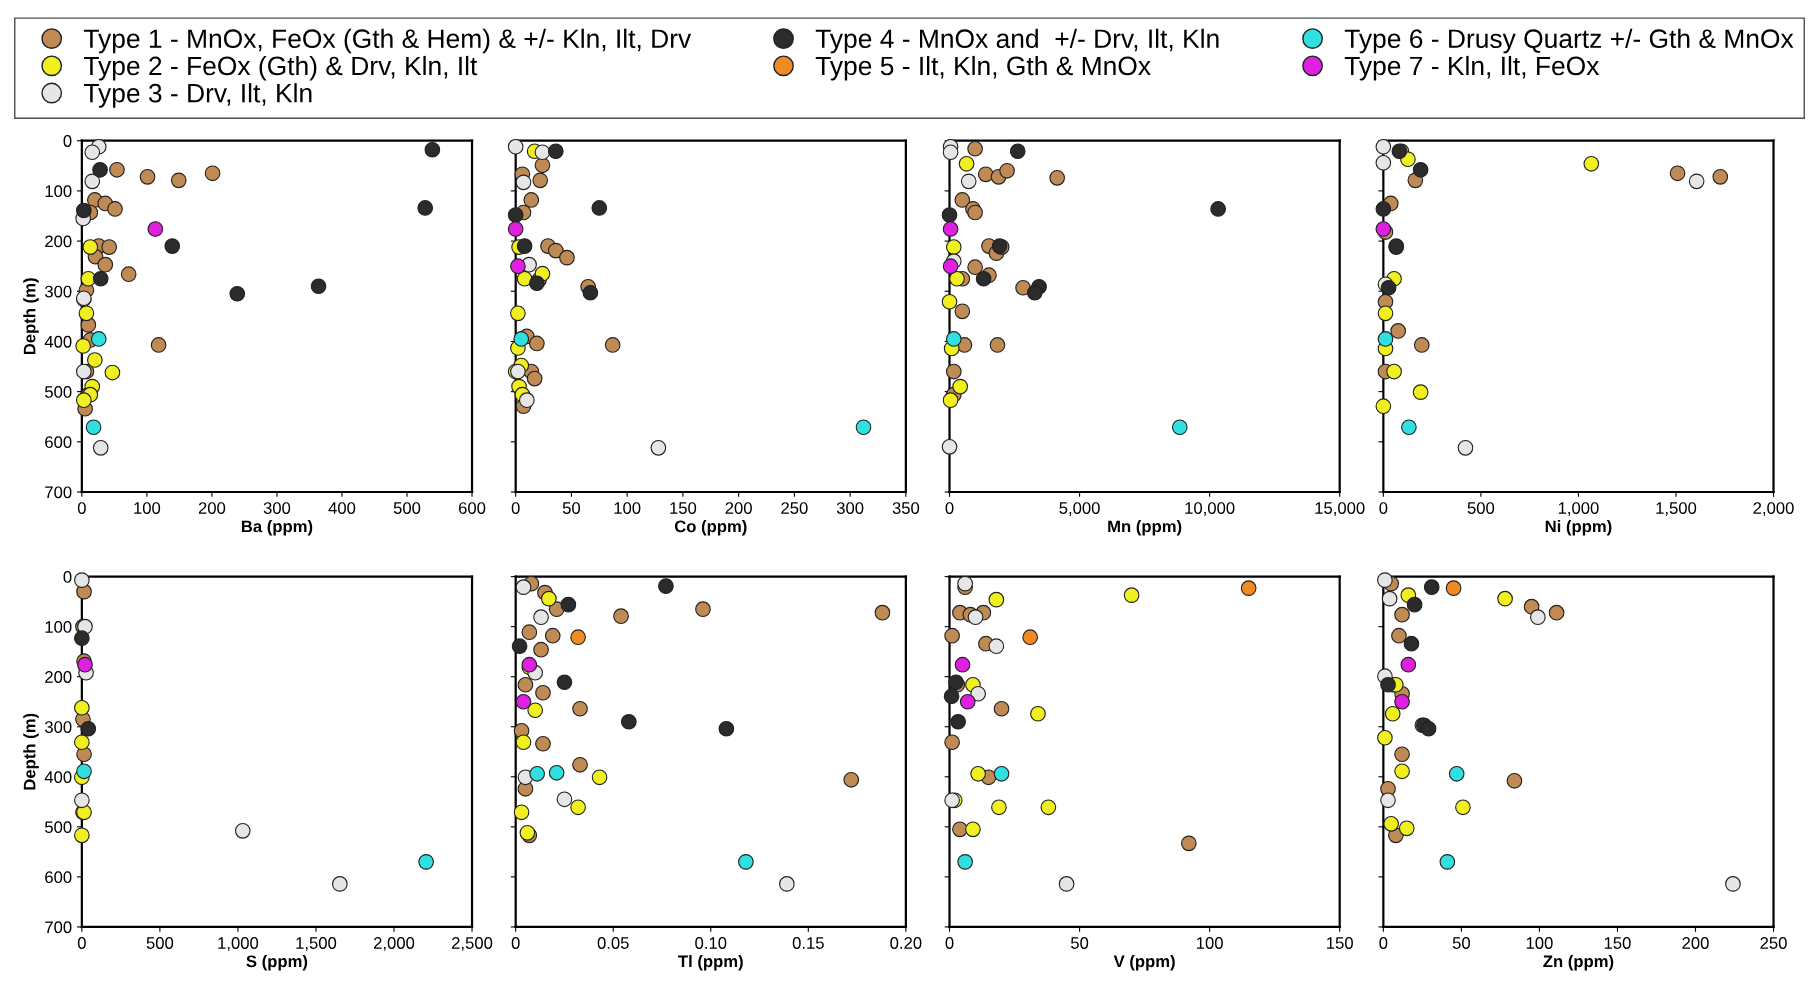 This screenshot has width=1819, height=984. What do you see at coordinates (1578, 528) in the screenshot?
I see `x-axis-title: Ni (ppm)` at bounding box center [1578, 528].